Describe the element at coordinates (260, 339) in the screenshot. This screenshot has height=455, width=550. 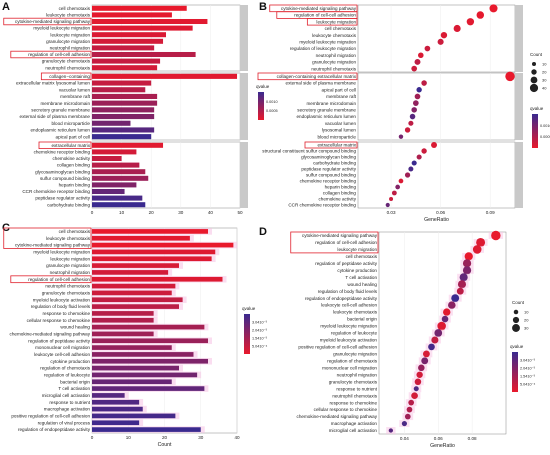
I see `legend-colorbar-tick: 1.5410⁻³` at that location.